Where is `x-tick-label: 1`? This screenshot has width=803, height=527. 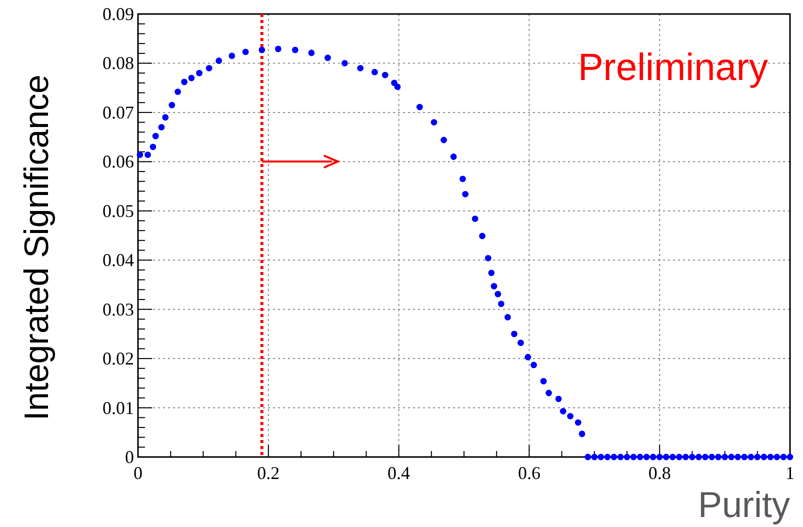
x-tick-label: 1 is located at coordinates (790, 473).